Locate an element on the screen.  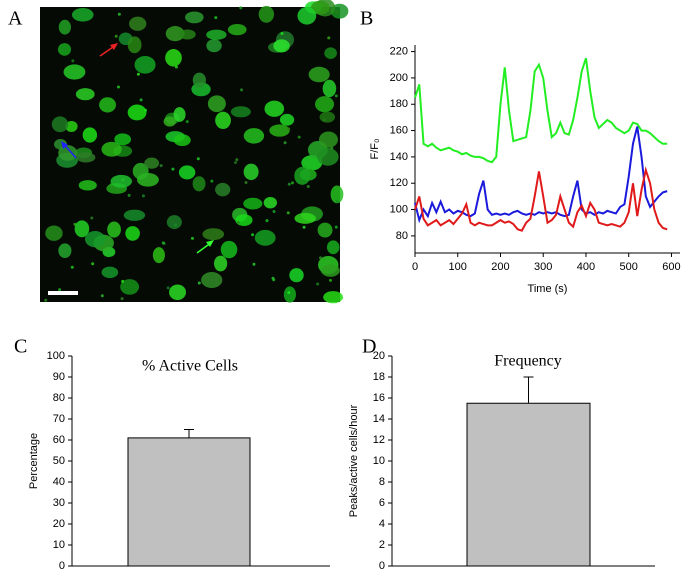
red-arrow-head is located at coordinates (114, 46).